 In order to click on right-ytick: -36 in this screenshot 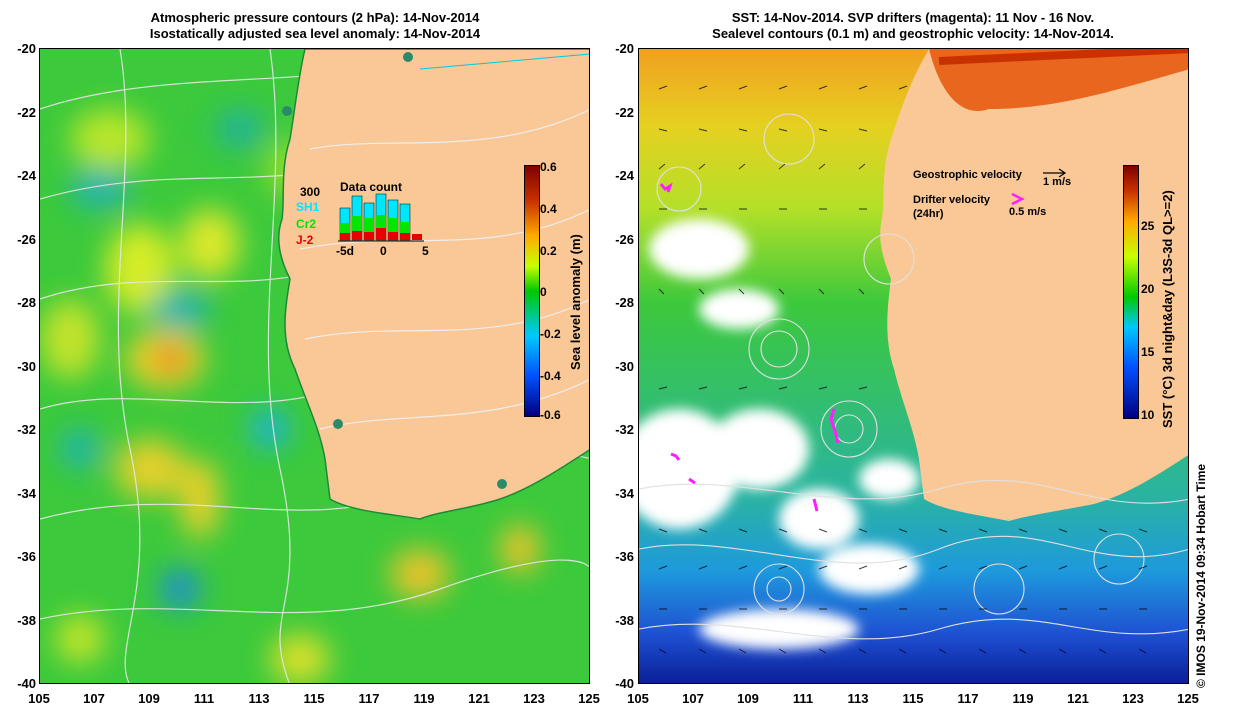, I will do `click(624, 556)`.